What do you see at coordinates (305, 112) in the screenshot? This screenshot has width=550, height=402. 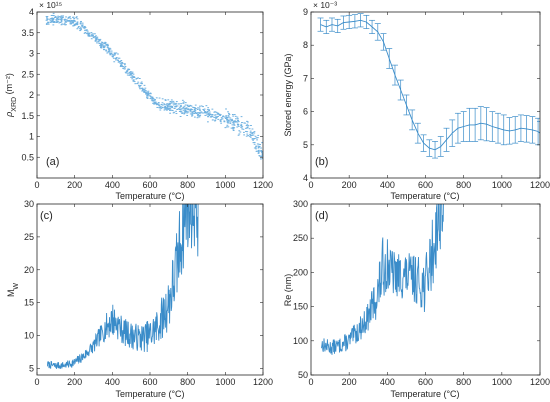 I see `panel-b-ytick-label: 6` at bounding box center [305, 112].